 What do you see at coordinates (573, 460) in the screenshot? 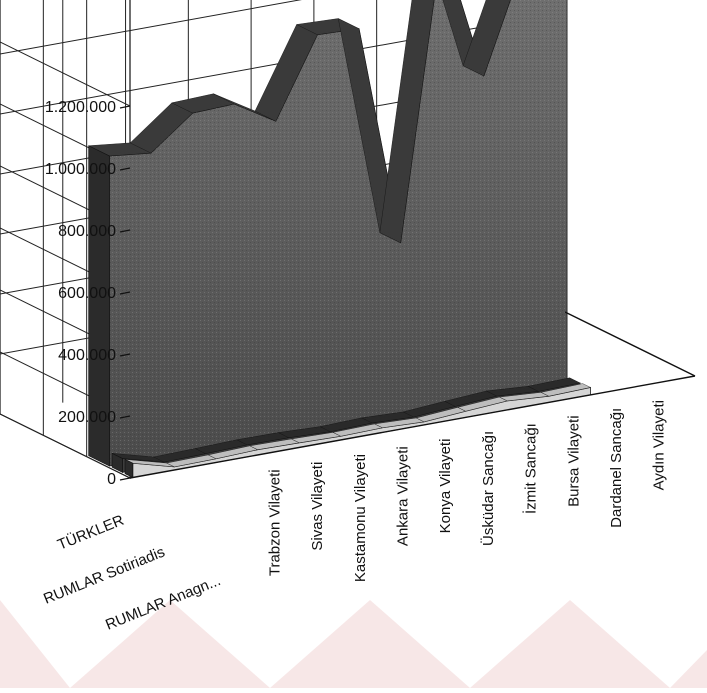
I see `category-label: Bursa Vilayeti` at bounding box center [573, 460].